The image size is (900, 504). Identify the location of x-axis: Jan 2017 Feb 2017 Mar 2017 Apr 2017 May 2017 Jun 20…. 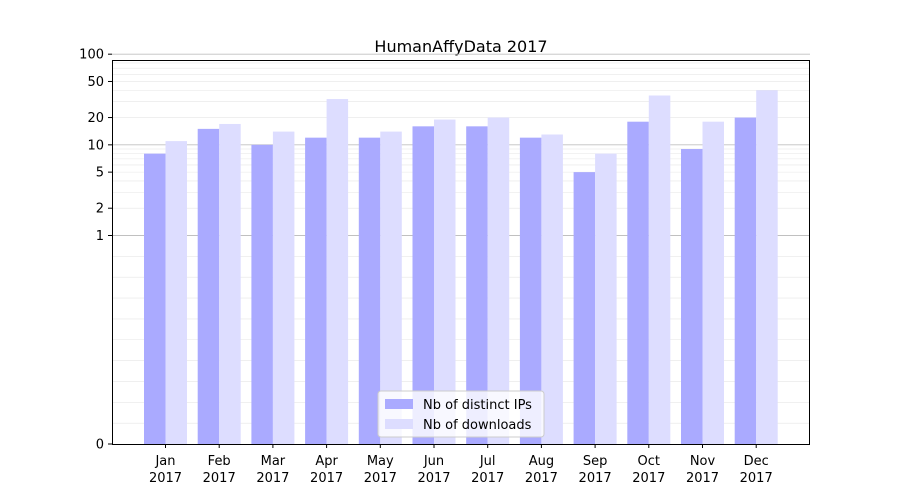
(461, 465).